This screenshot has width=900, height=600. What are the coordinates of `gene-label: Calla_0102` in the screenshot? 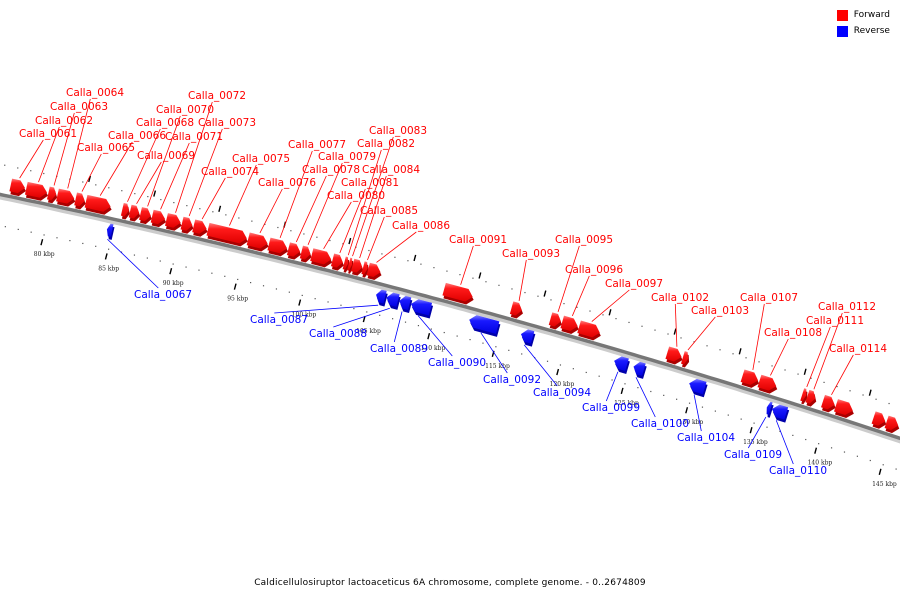 It's located at (680, 298).